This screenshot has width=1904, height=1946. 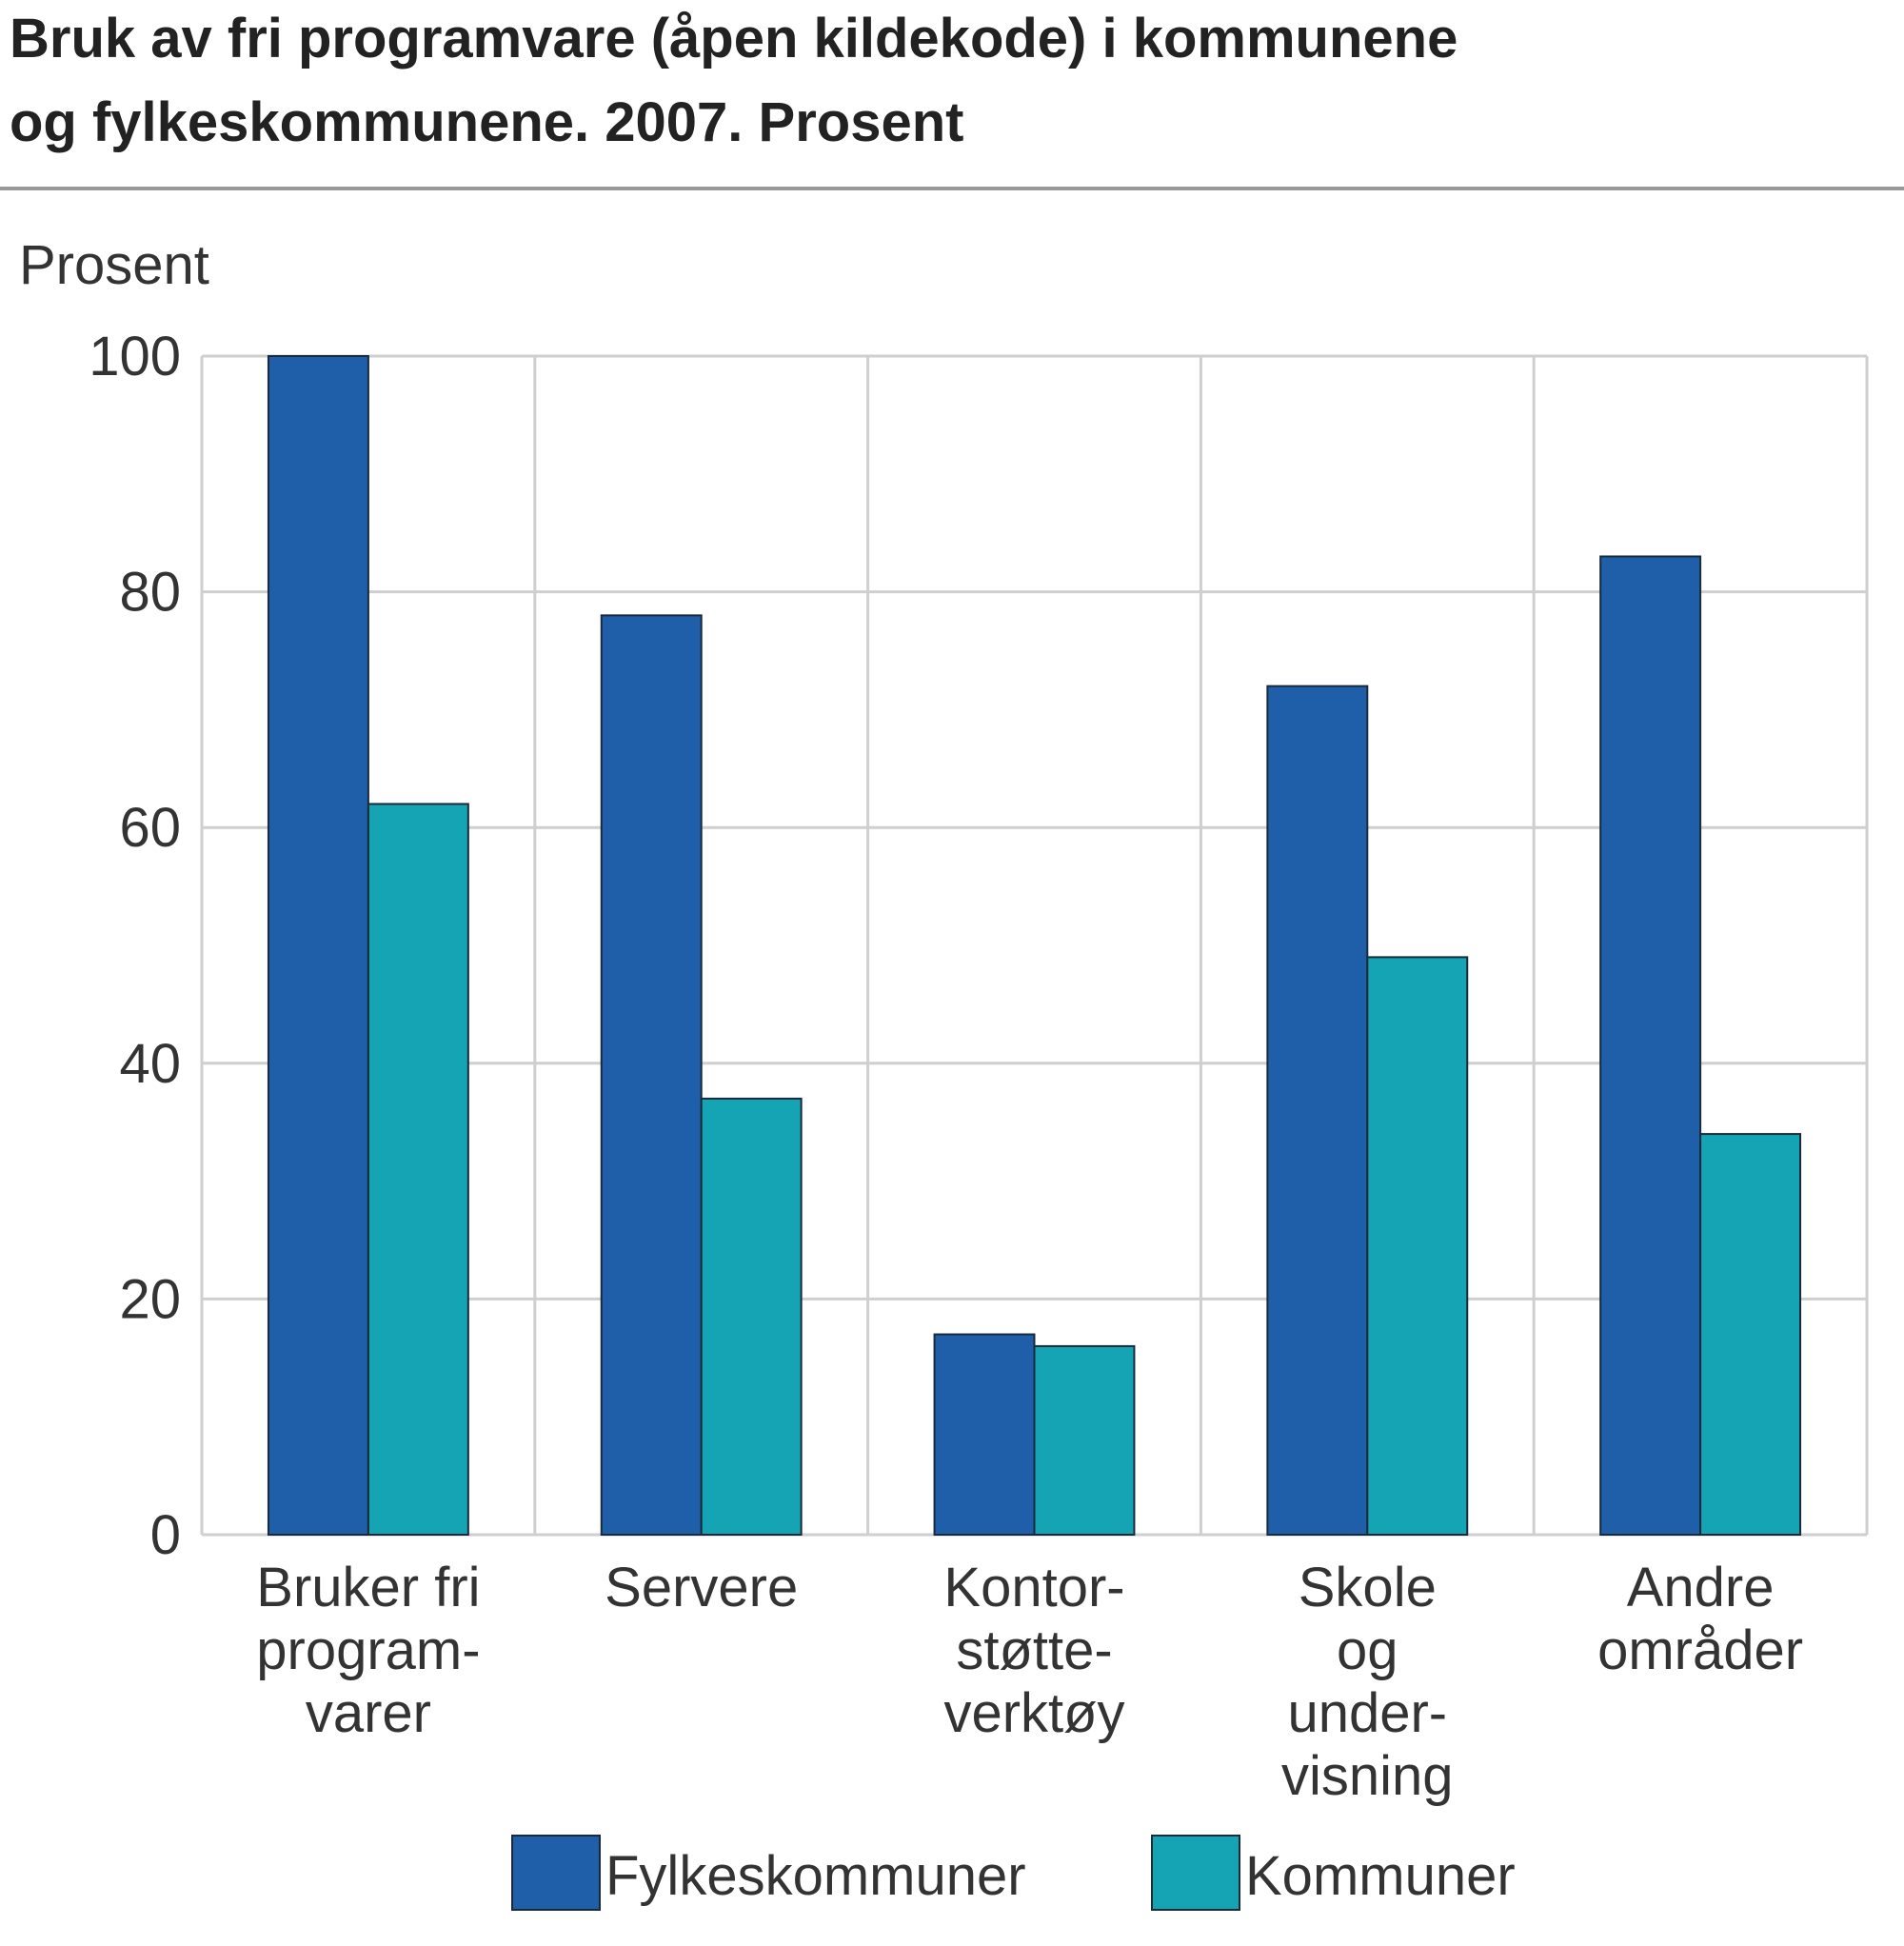 I want to click on x-tick-label: under-, so click(x=1367, y=1713).